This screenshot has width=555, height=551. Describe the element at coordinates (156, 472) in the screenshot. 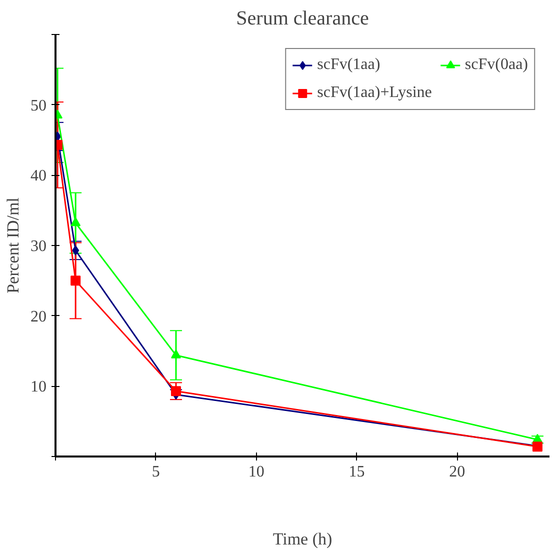

I see `x-tick-label: 5` at that location.